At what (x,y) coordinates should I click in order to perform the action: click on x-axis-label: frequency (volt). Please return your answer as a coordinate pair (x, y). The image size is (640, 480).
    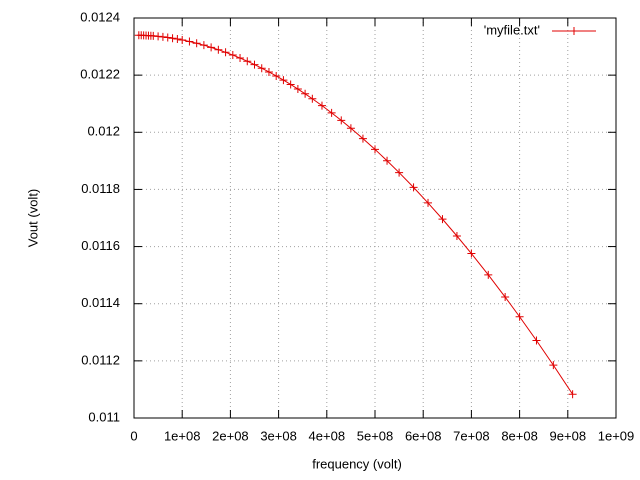
    Looking at the image, I should click on (357, 463).